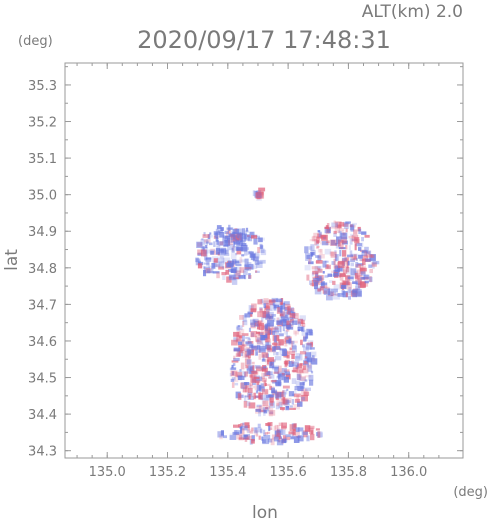 The height and width of the screenshot is (521, 491). What do you see at coordinates (42, 415) in the screenshot?
I see `y-tick-label: 34.4` at bounding box center [42, 415].